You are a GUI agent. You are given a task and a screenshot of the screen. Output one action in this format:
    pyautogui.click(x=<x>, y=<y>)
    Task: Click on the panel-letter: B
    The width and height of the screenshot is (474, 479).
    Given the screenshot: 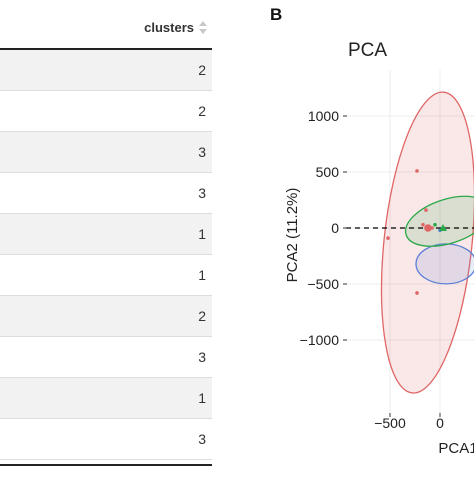 What is the action you would take?
    pyautogui.click(x=276, y=14)
    